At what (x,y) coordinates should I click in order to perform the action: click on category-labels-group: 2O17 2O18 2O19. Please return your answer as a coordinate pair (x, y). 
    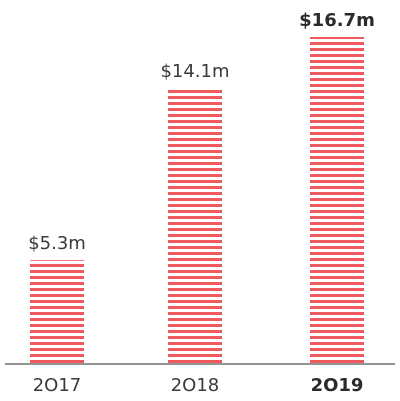
    Looking at the image, I should click on (198, 385).